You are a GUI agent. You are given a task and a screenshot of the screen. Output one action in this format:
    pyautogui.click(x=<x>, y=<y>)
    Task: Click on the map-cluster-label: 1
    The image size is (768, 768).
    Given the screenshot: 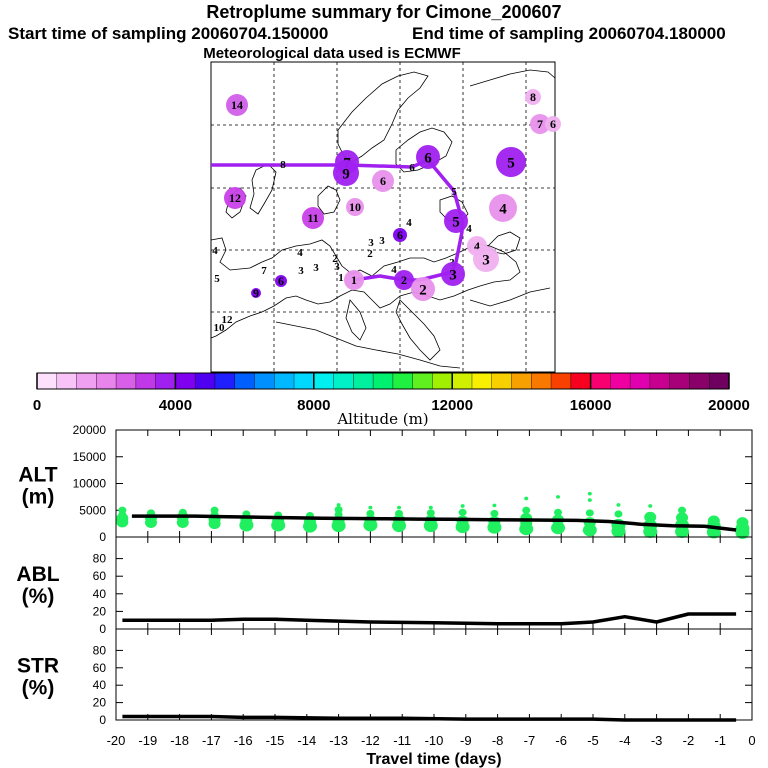 What is the action you would take?
    pyautogui.click(x=354, y=280)
    